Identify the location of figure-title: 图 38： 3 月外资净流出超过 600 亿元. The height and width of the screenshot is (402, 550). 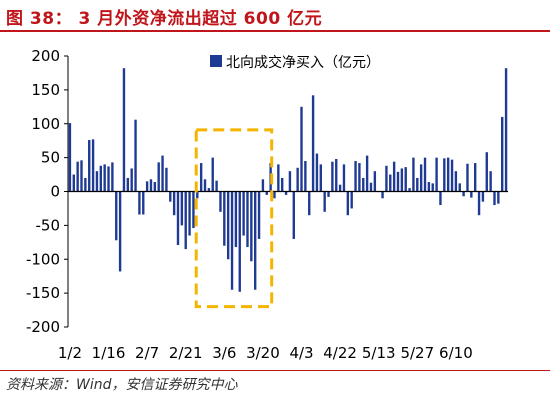
(164, 19).